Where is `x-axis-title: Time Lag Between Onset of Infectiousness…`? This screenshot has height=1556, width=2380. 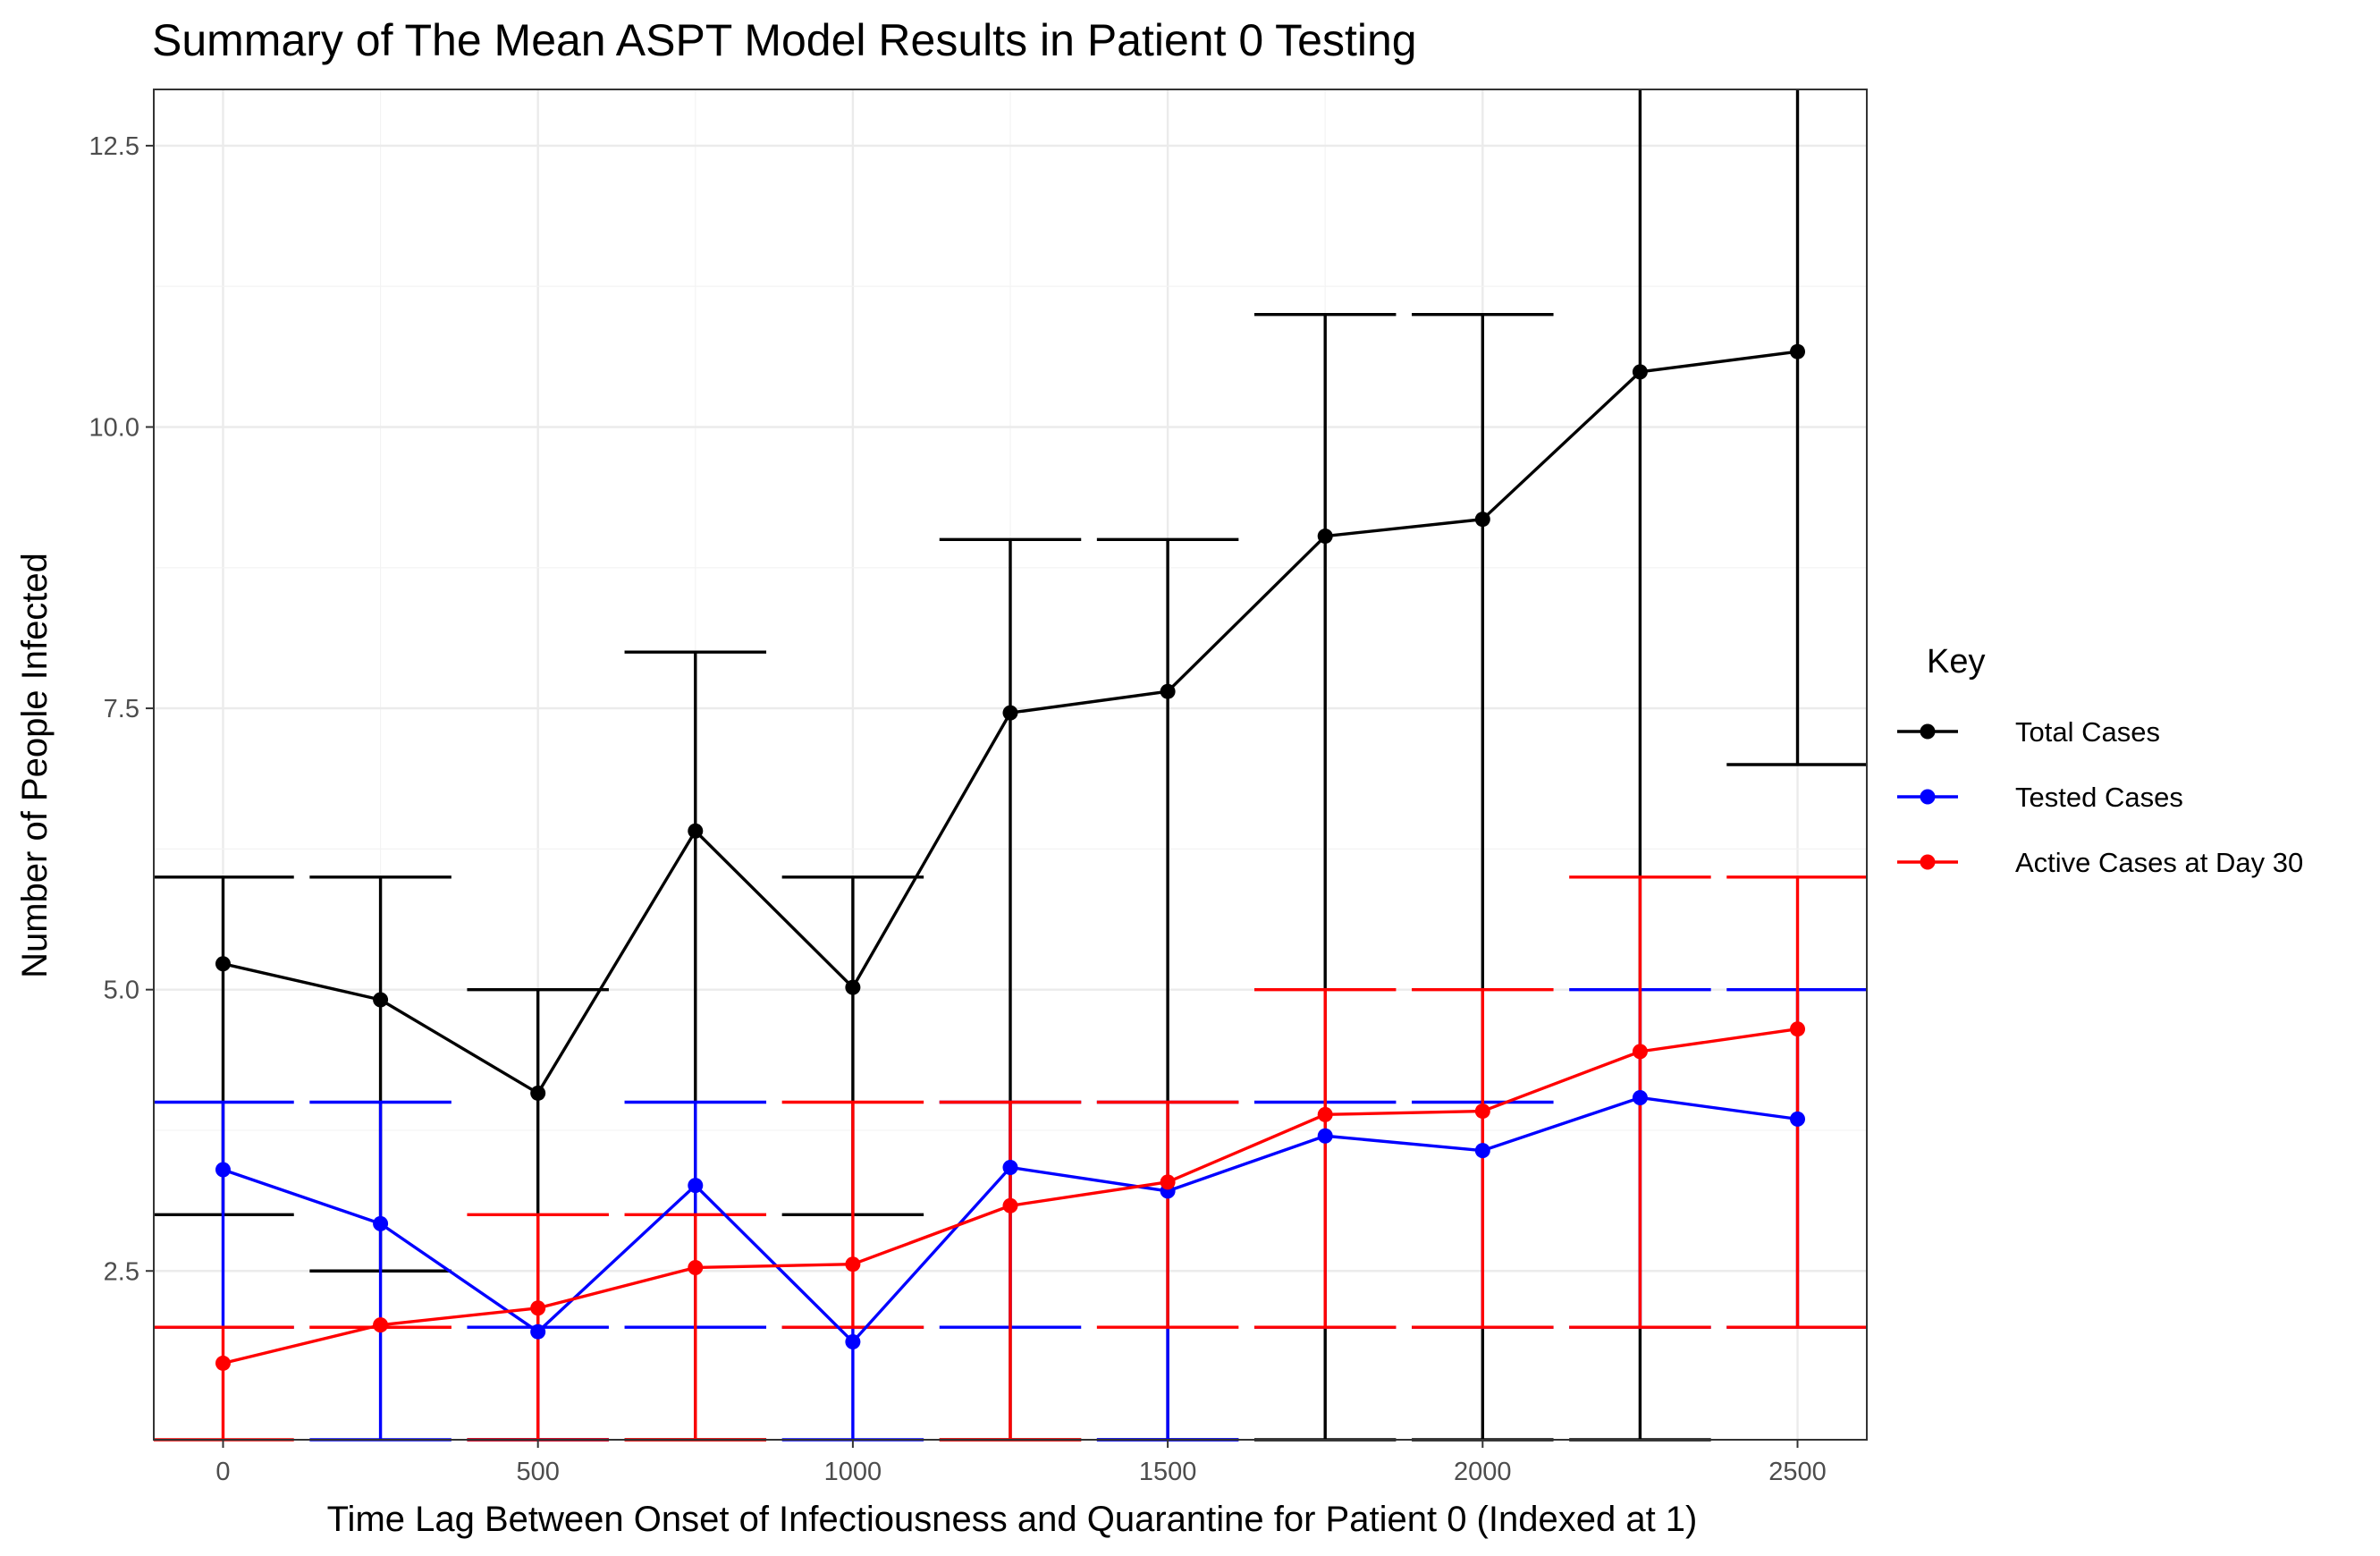 x-axis-title: Time Lag Between Onset of Infectiousness… is located at coordinates (1012, 1519).